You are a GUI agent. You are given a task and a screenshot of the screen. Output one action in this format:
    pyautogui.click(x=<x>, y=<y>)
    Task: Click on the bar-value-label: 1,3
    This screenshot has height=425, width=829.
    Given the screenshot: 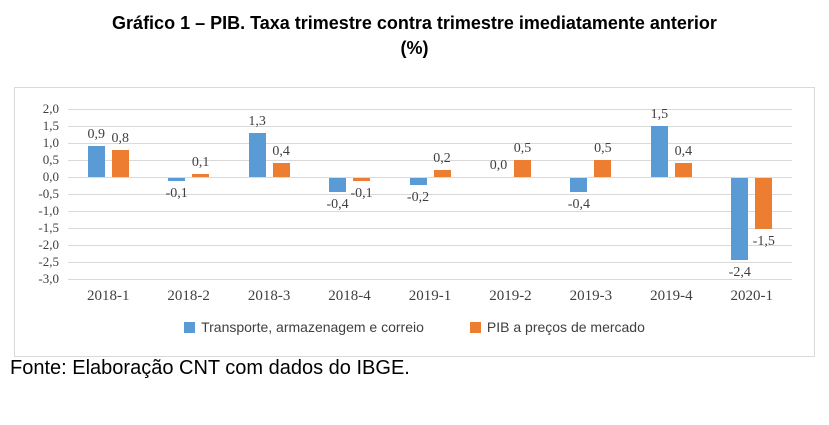 What is the action you would take?
    pyautogui.click(x=257, y=121)
    